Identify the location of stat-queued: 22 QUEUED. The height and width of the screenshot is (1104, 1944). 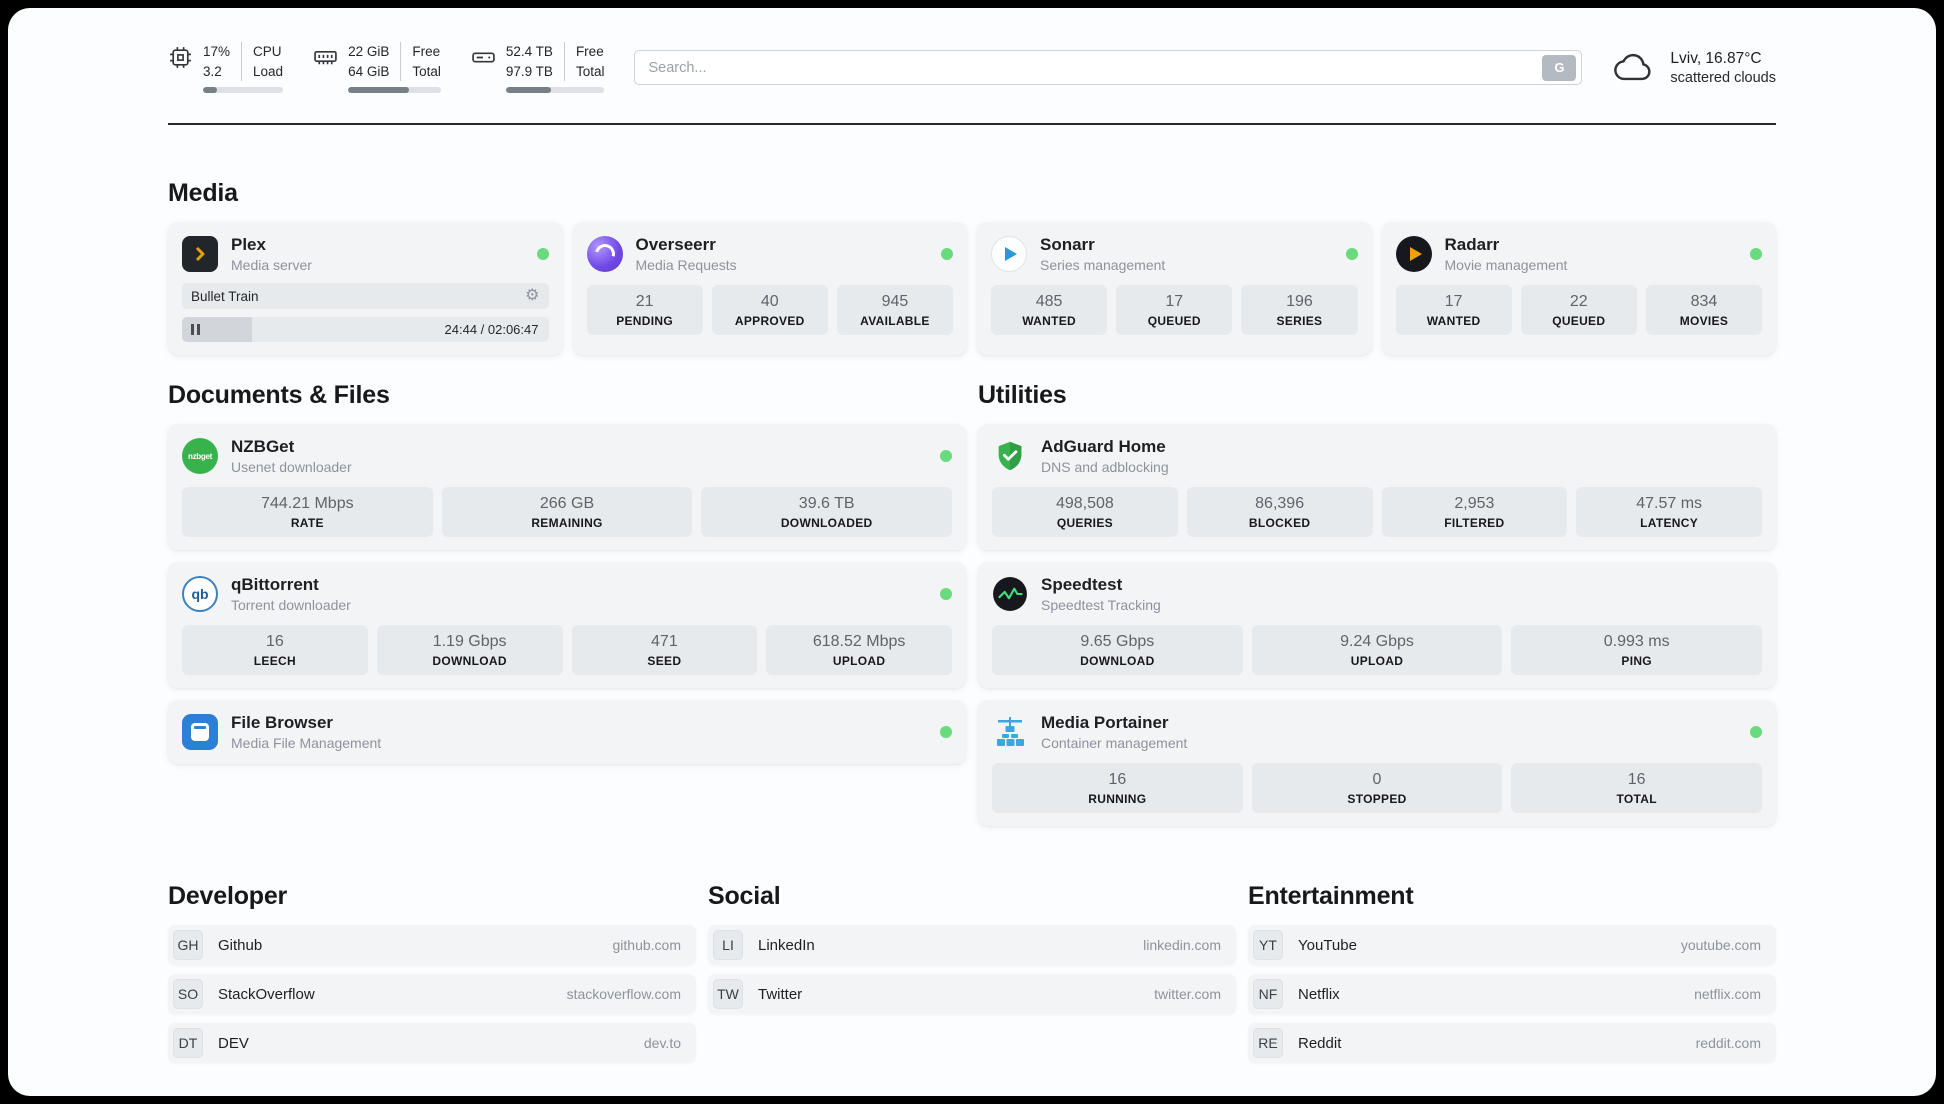
(1578, 310).